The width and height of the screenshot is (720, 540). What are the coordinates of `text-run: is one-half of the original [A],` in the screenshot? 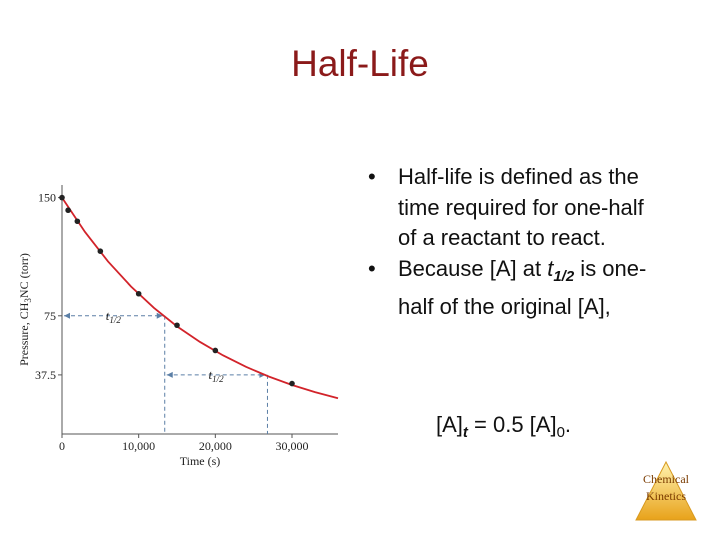 It's located at (522, 287).